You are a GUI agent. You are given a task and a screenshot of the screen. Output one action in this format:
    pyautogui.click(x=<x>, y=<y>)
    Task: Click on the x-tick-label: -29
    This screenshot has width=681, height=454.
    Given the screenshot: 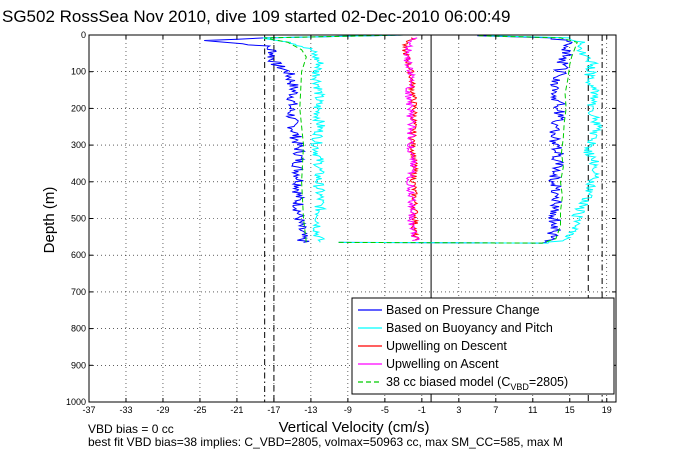 What is the action you would take?
    pyautogui.click(x=162, y=410)
    